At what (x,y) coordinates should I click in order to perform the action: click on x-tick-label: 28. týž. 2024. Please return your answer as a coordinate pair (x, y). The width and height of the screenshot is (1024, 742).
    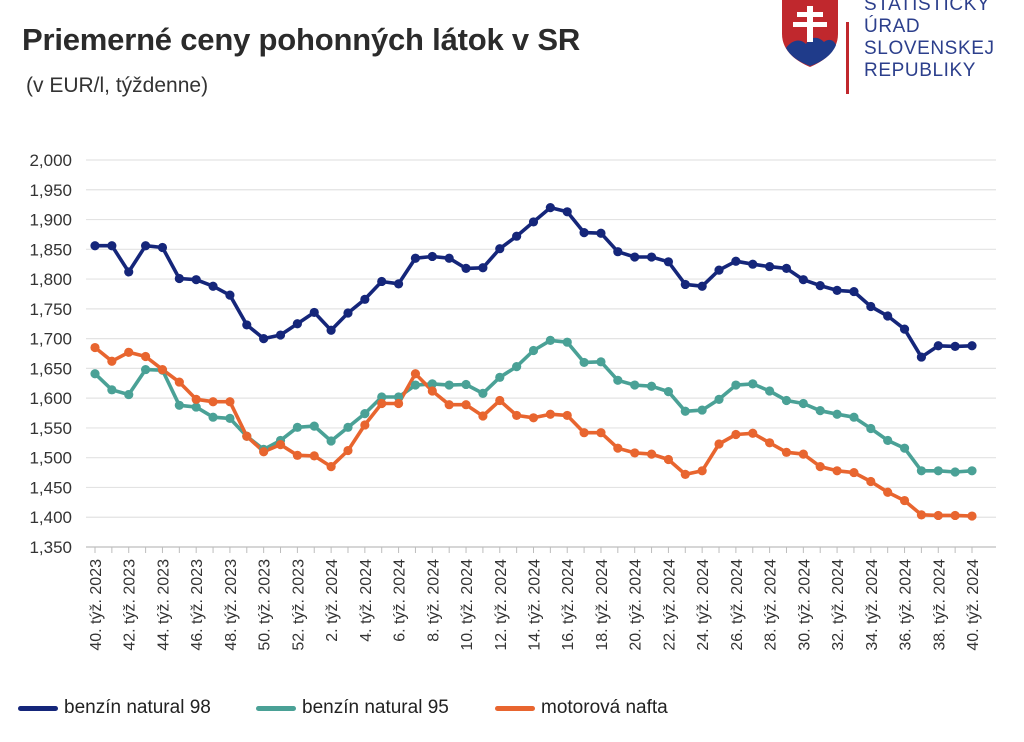
    Looking at the image, I should click on (771, 605).